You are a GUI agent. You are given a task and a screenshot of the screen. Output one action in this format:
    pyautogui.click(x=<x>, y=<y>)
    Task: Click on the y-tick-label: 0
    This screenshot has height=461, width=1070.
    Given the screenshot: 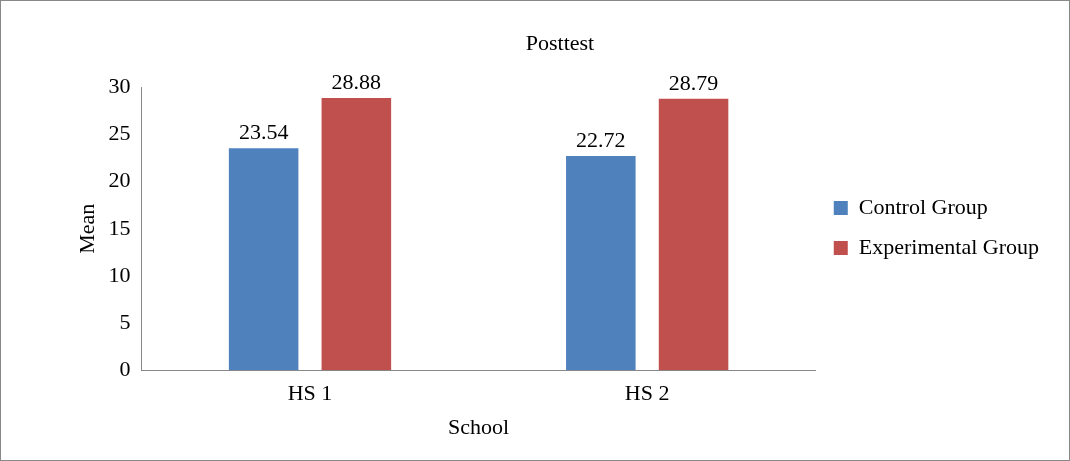 What is the action you would take?
    pyautogui.click(x=125, y=368)
    